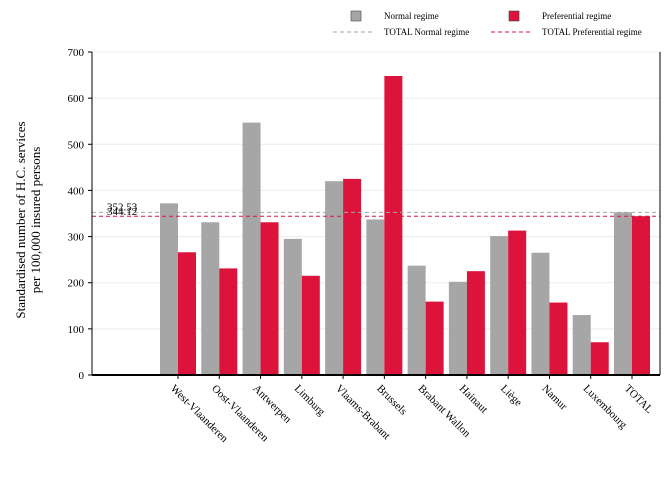  I want to click on bar-preferential-regime-antwerpen, so click(269, 298).